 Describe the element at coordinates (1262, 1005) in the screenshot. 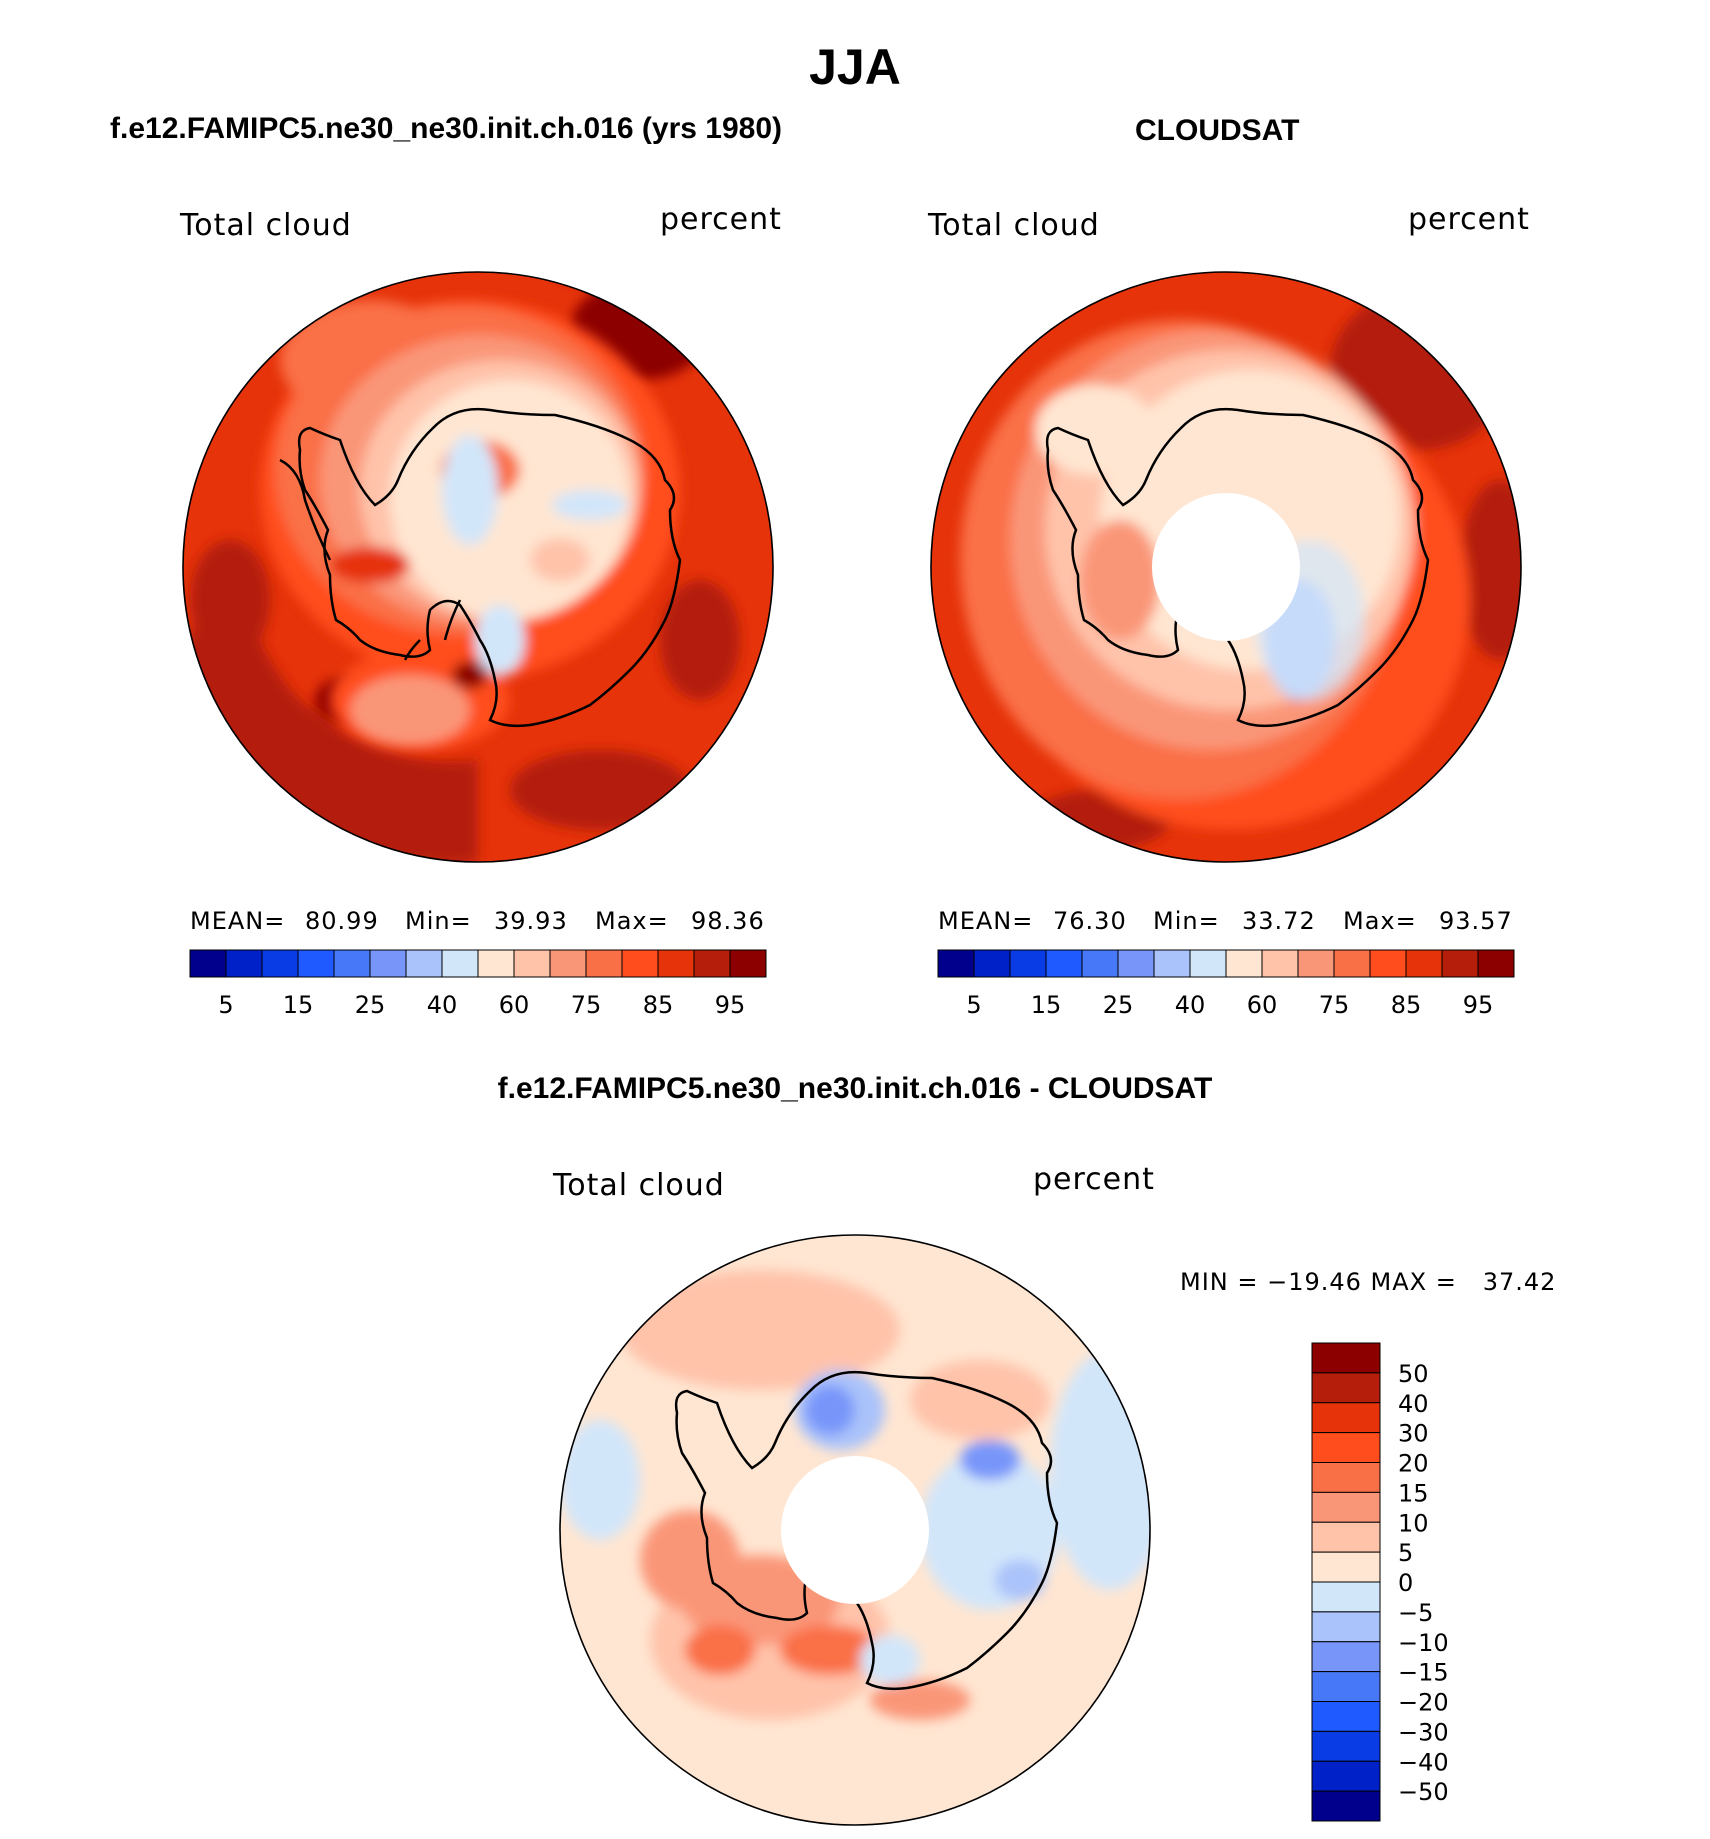

I see `colorbar-cloudsat-tick-label: 60` at that location.